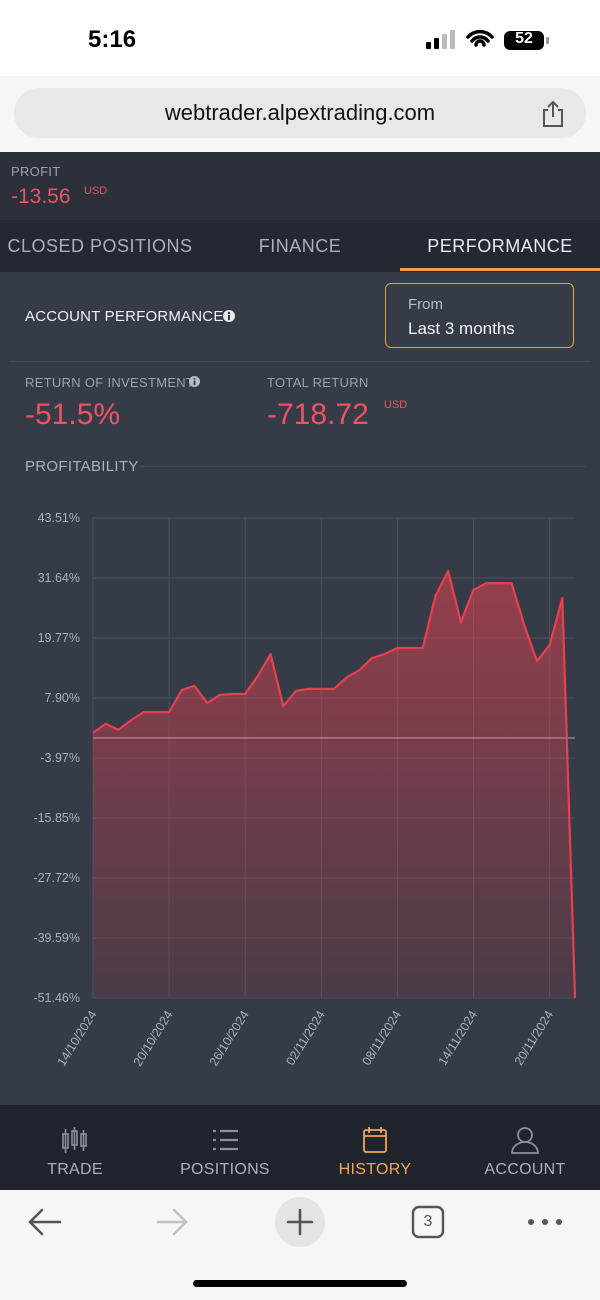  Describe the element at coordinates (300, 38) in the screenshot. I see `status-bar` at that location.